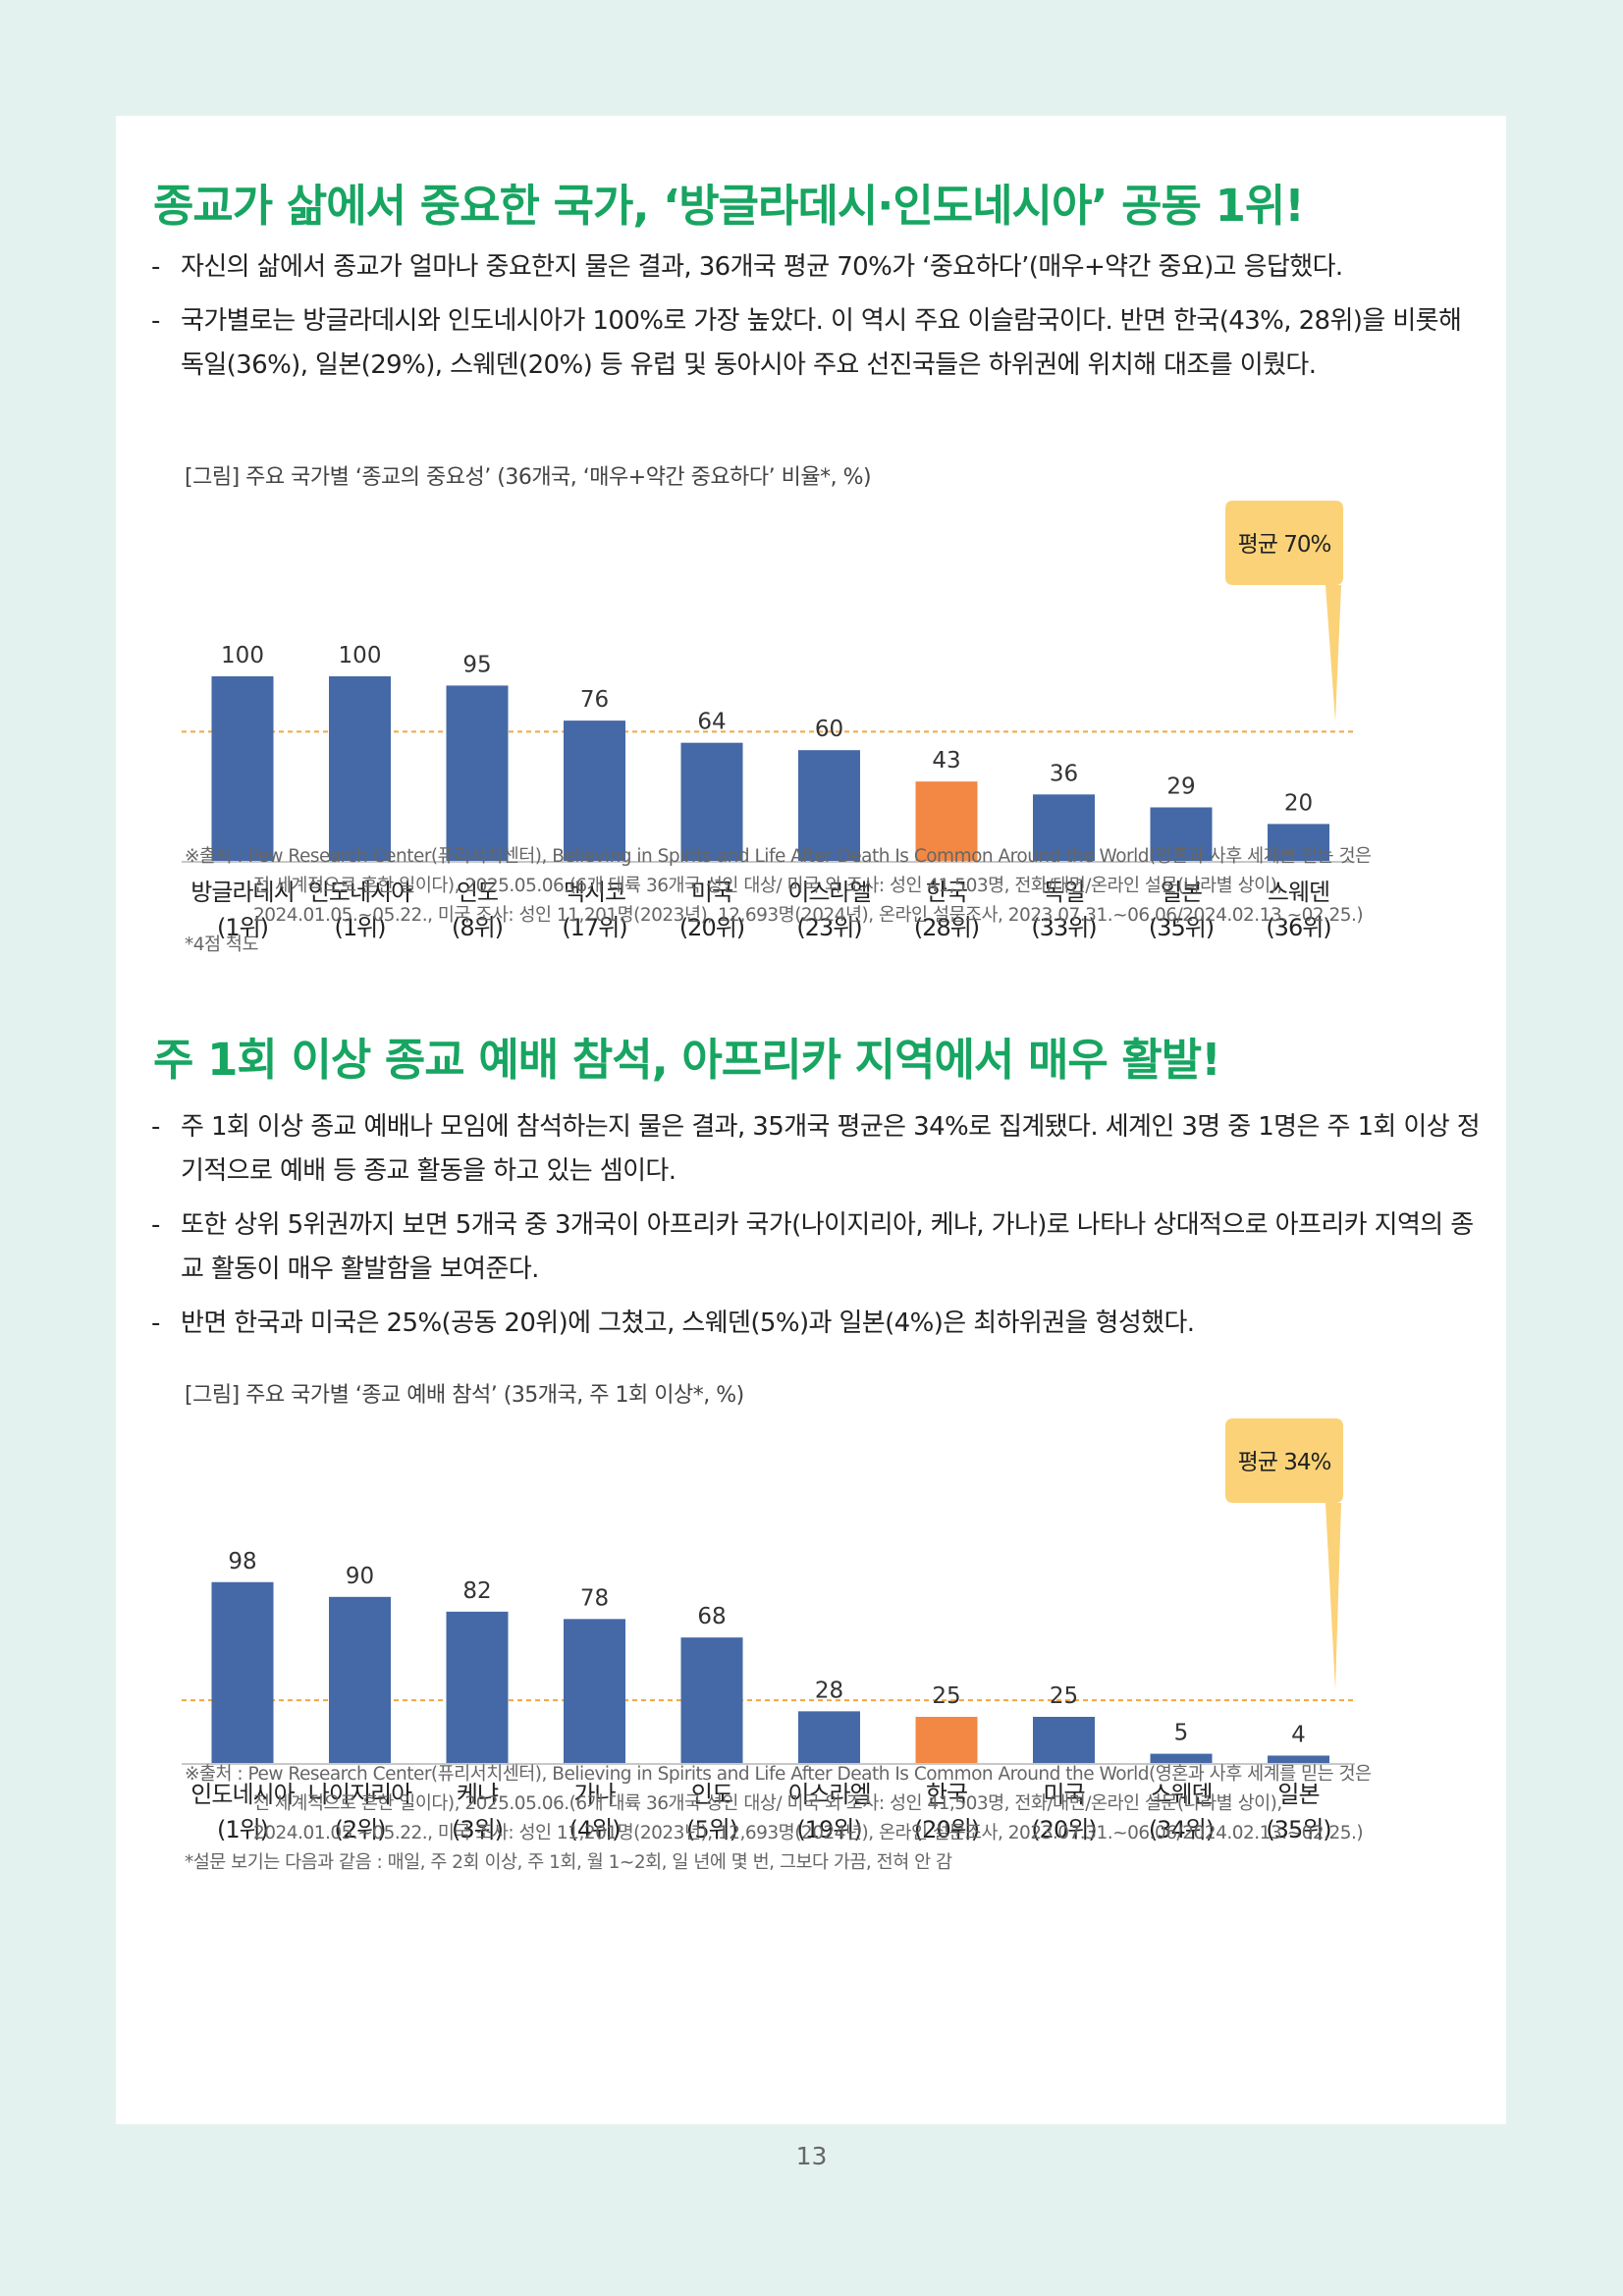  What do you see at coordinates (360, 1577) in the screenshot?
I see `value-label: 90` at bounding box center [360, 1577].